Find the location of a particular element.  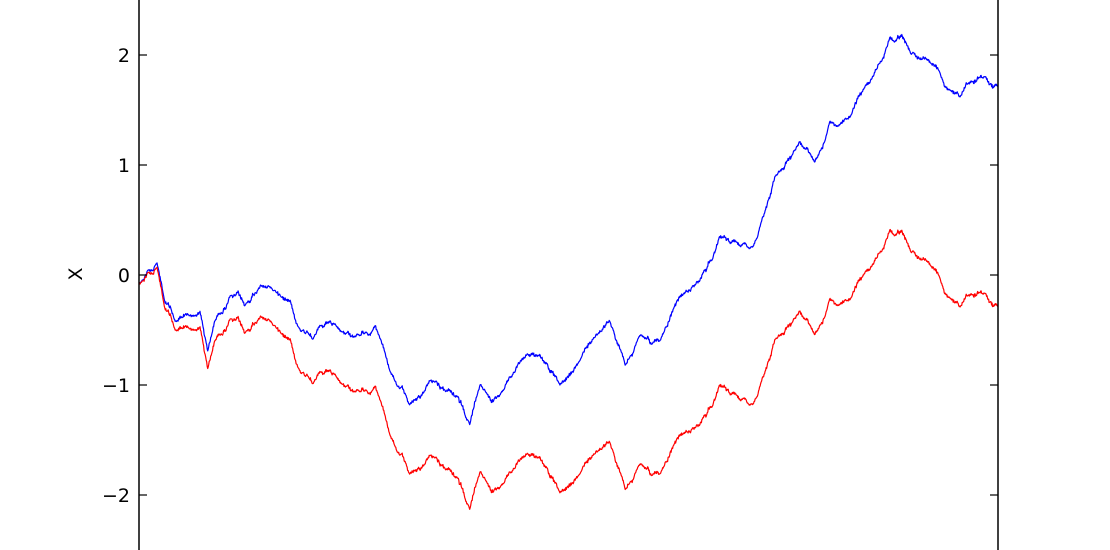

y-axis-label: X is located at coordinates (76, 273).